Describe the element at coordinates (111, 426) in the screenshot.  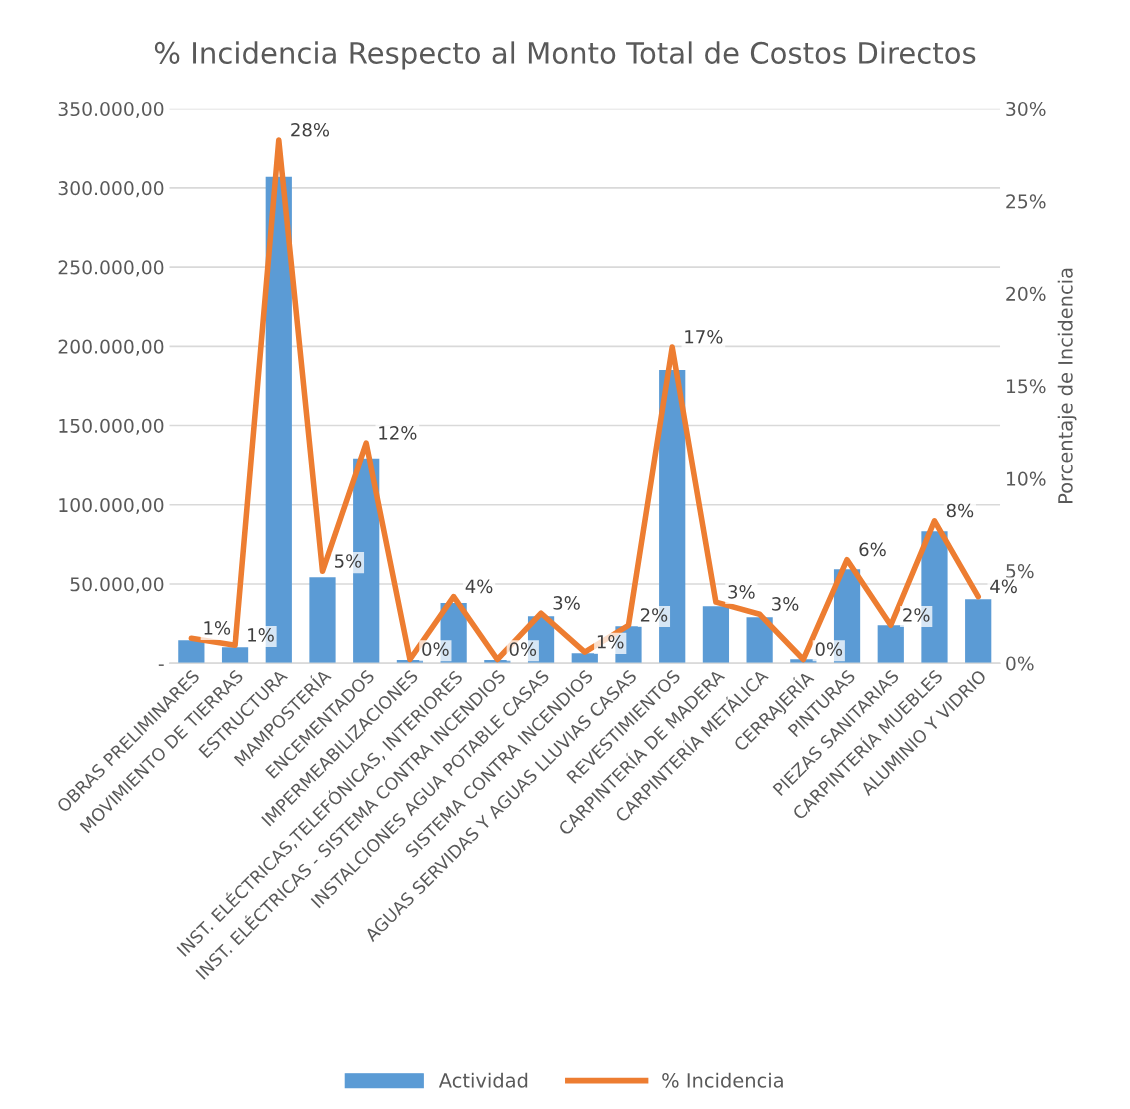
I see `y-tick-label: 150.000,00` at that location.